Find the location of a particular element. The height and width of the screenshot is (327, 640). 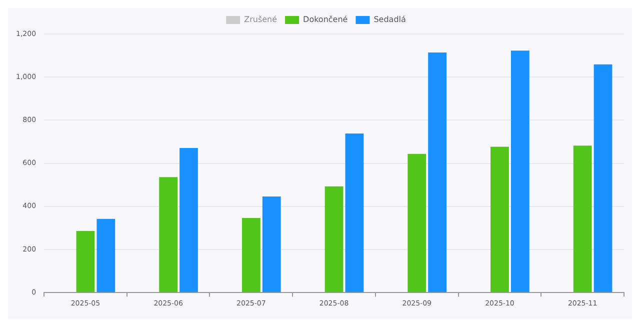

legend-label: Zrušené is located at coordinates (261, 19).